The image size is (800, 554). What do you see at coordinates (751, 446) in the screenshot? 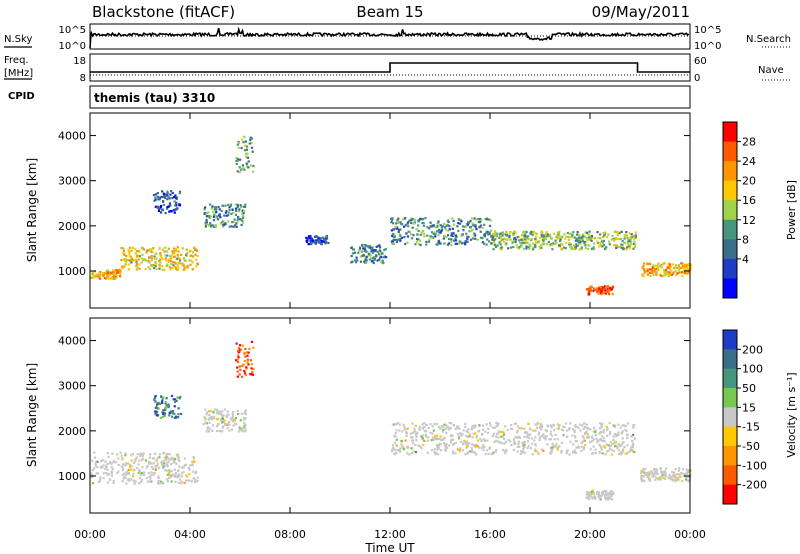
I see `colorbar-tick-label: -50` at bounding box center [751, 446].